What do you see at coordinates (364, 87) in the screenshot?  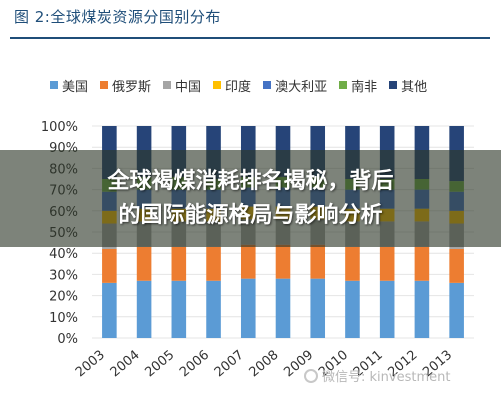 I see `legend-label: 南非` at bounding box center [364, 87].